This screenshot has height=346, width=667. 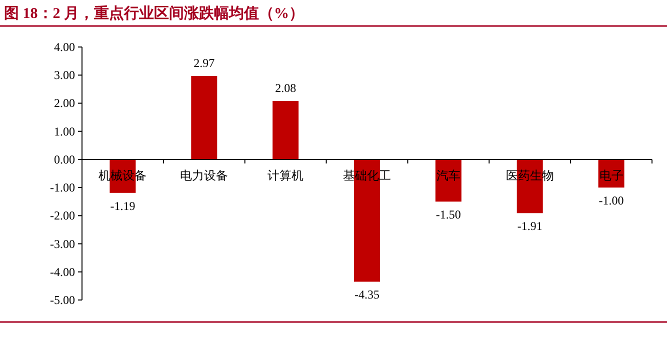 I want to click on data-label: -4.35, so click(x=367, y=295).